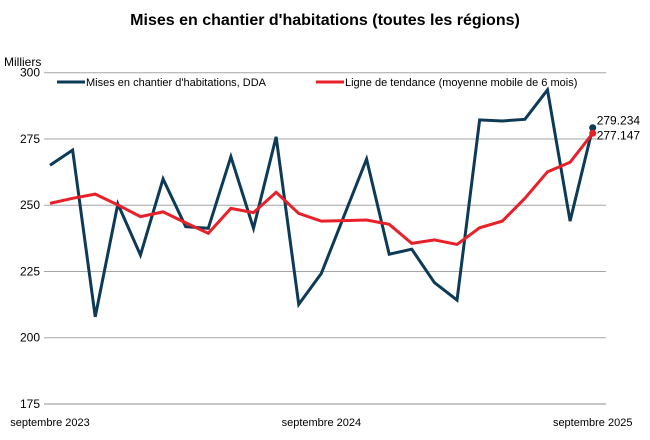 The width and height of the screenshot is (650, 440). I want to click on x-tick-label: septembre 2025, so click(593, 423).